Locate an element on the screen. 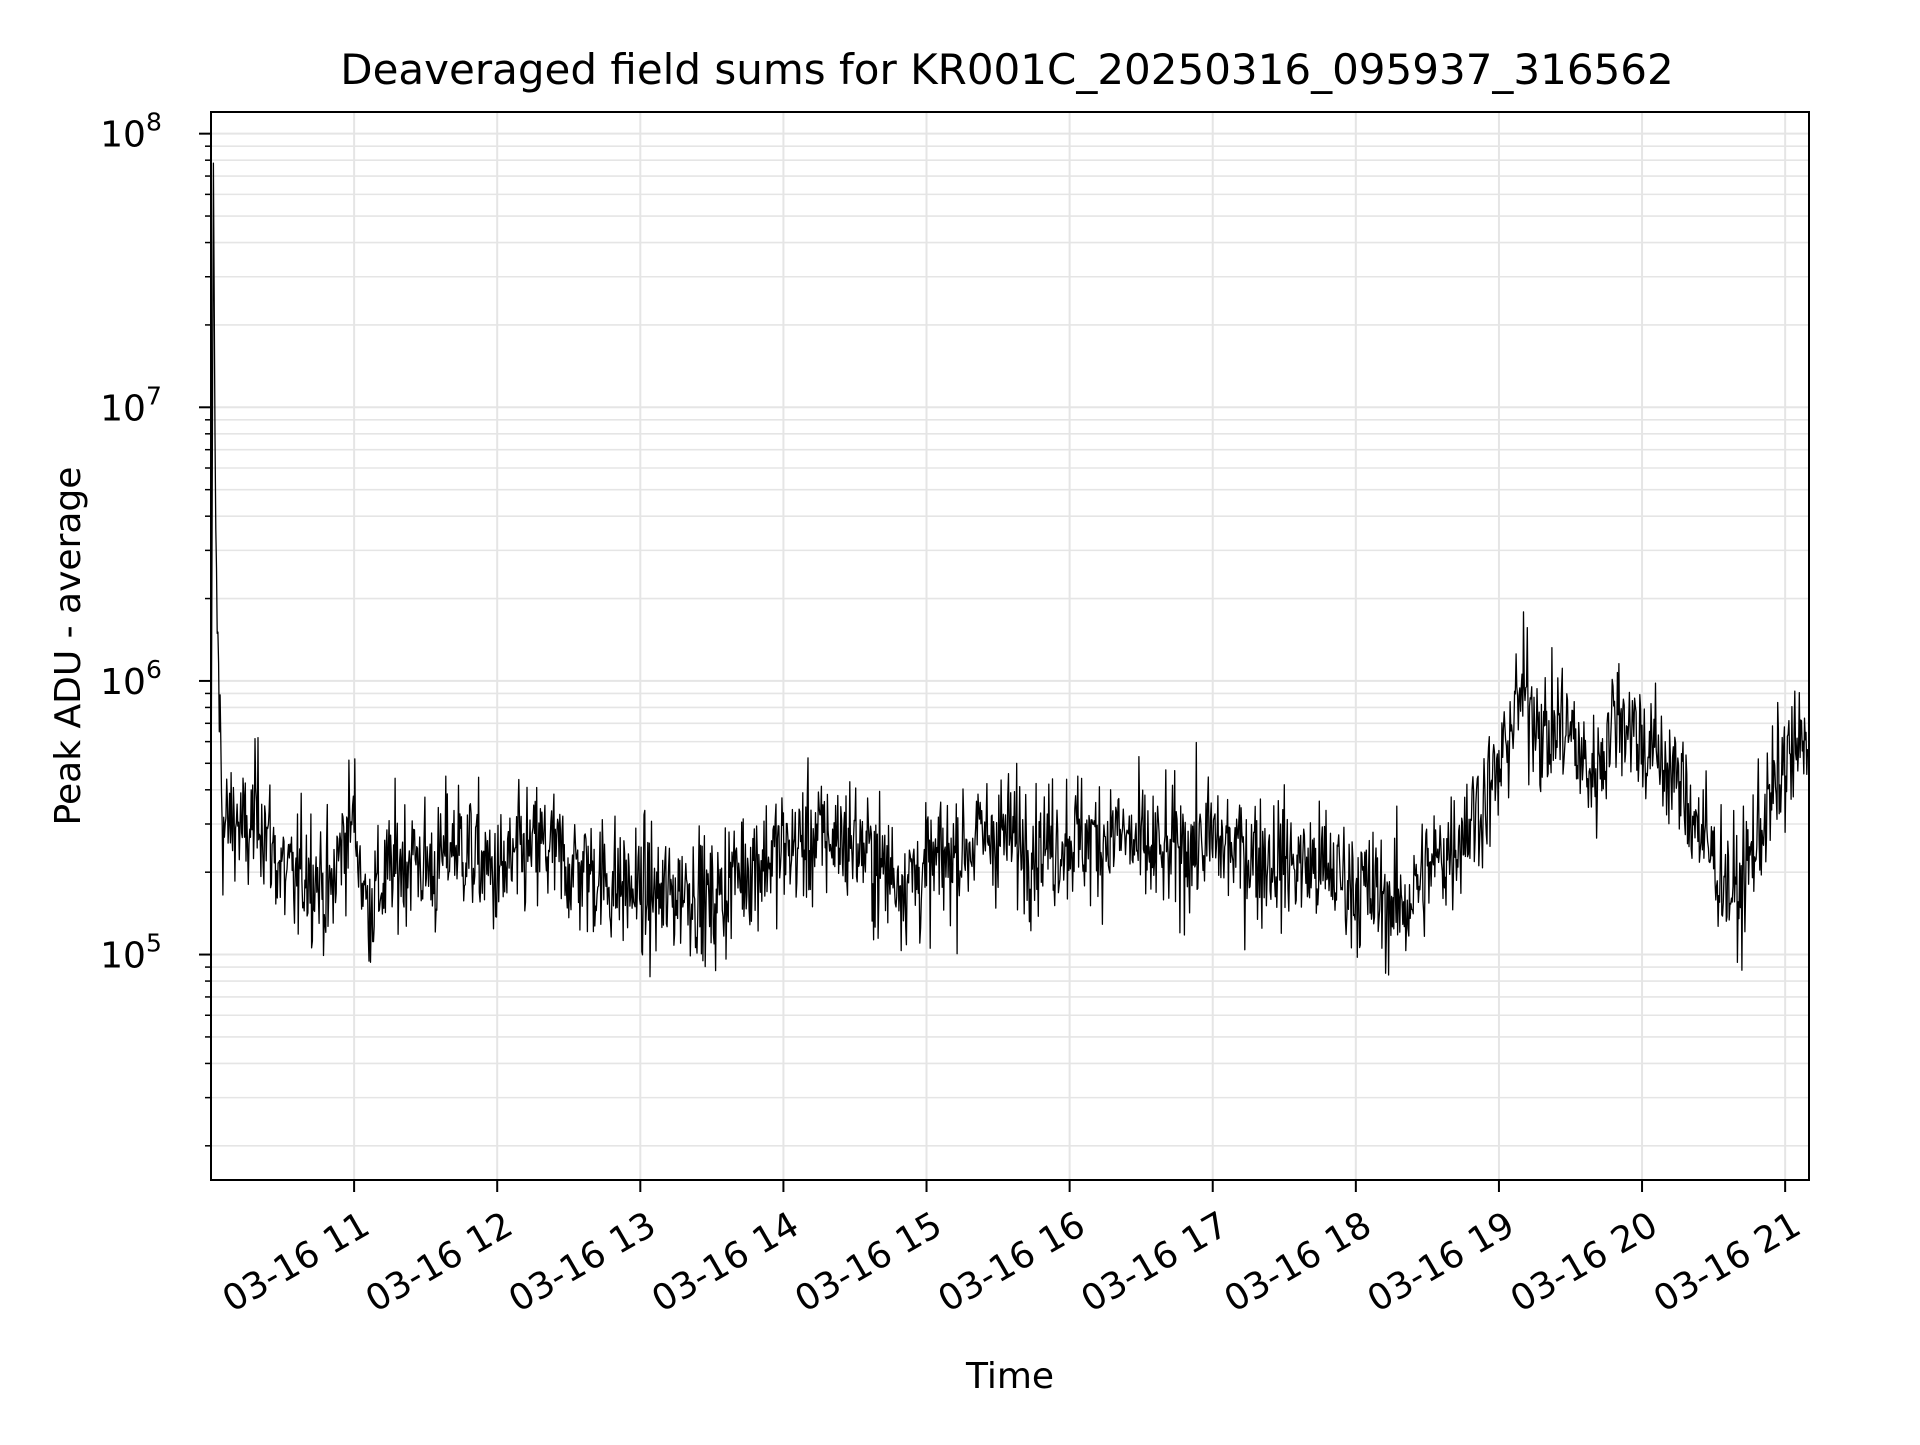 Image resolution: width=1920 pixels, height=1445 pixels. x-tick-label: 03-16 17 is located at coordinates (1155, 1262).